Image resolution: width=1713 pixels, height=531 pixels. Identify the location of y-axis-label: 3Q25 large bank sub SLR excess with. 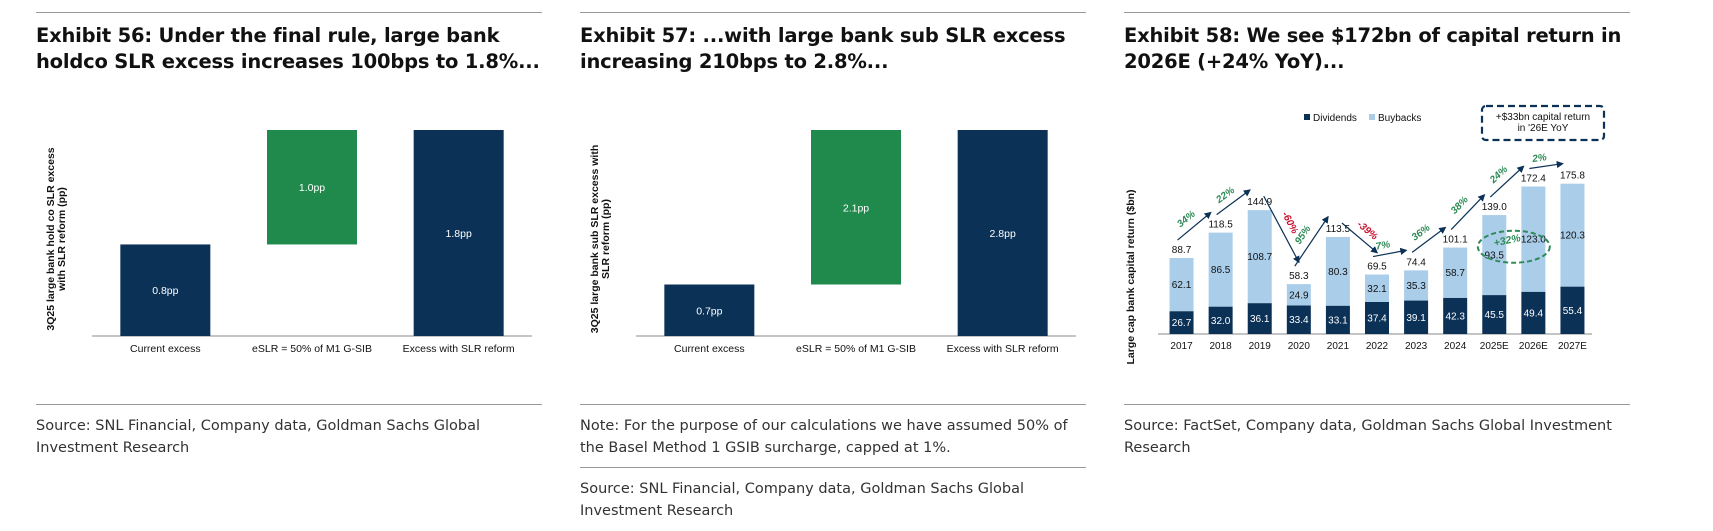
(595, 239).